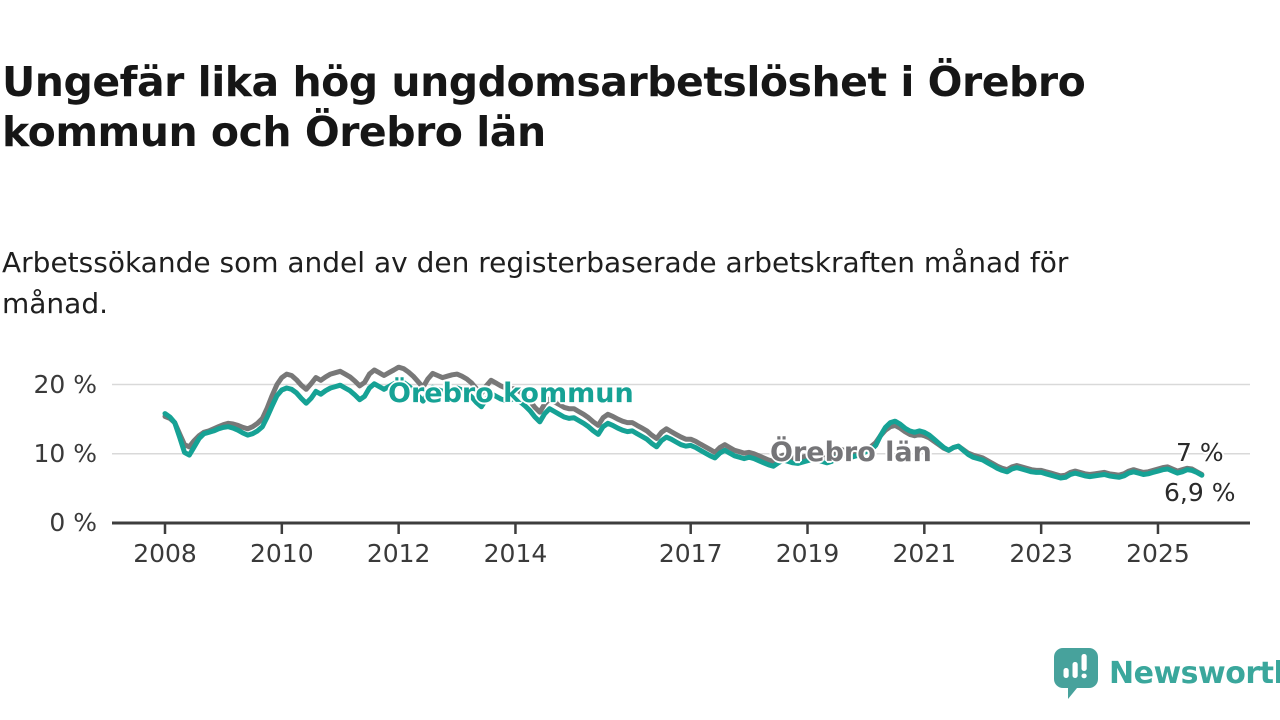 This screenshot has width=1280, height=720. What do you see at coordinates (924, 553) in the screenshot?
I see `x-tick-label: 2021` at bounding box center [924, 553].